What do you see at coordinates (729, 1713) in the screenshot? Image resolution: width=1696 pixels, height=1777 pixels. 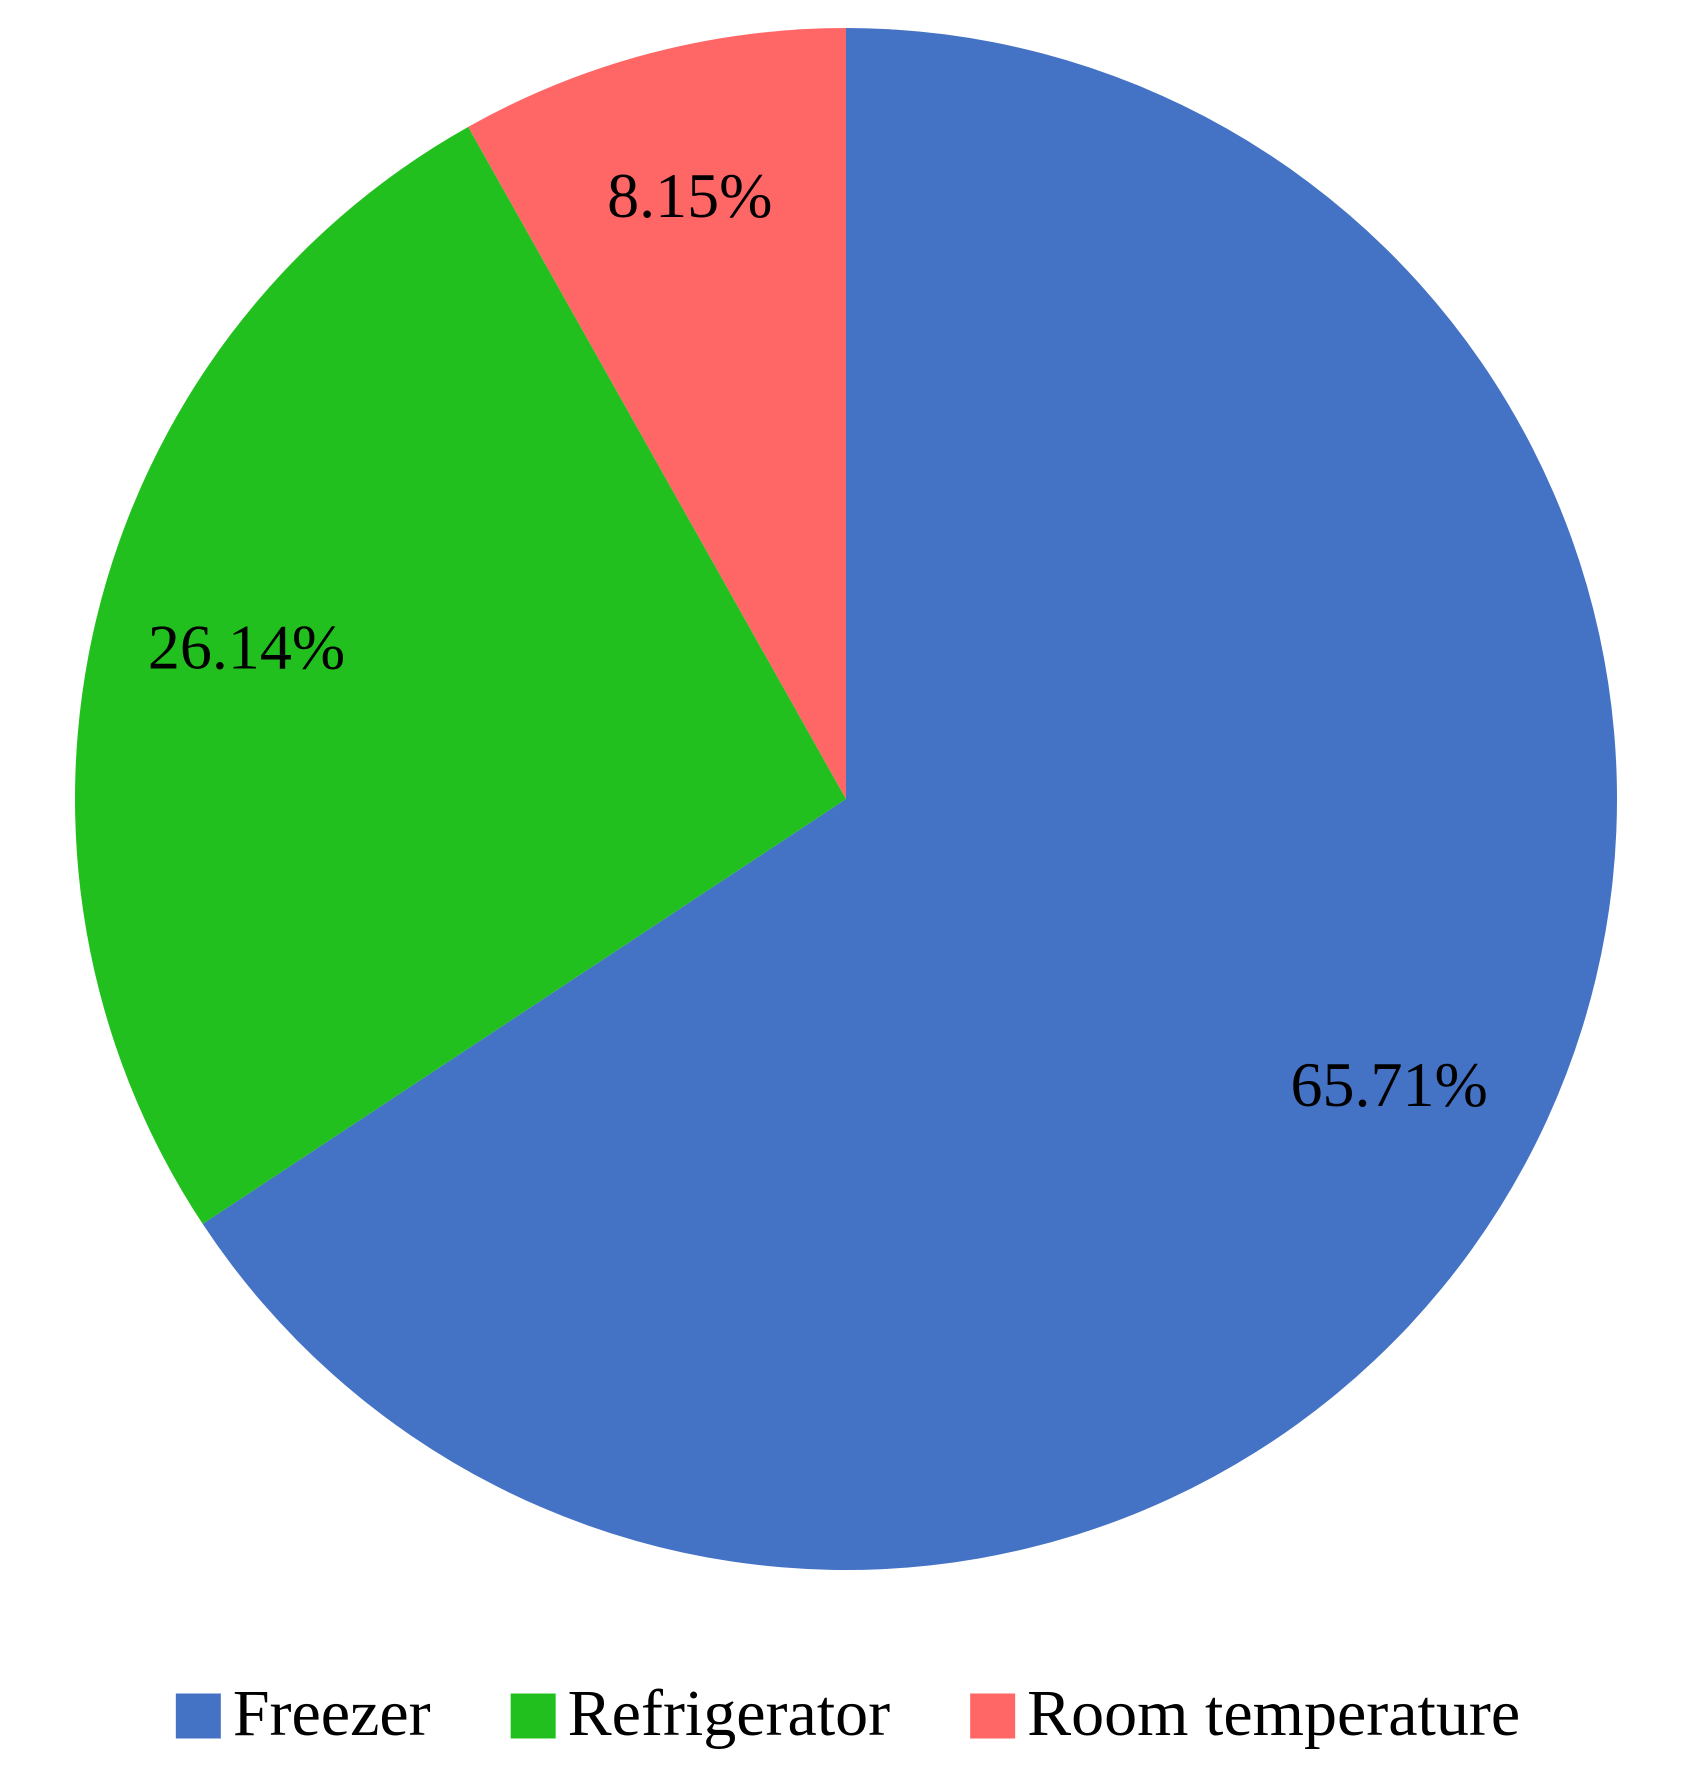 I see `legend-label: Refrigerator` at bounding box center [729, 1713].